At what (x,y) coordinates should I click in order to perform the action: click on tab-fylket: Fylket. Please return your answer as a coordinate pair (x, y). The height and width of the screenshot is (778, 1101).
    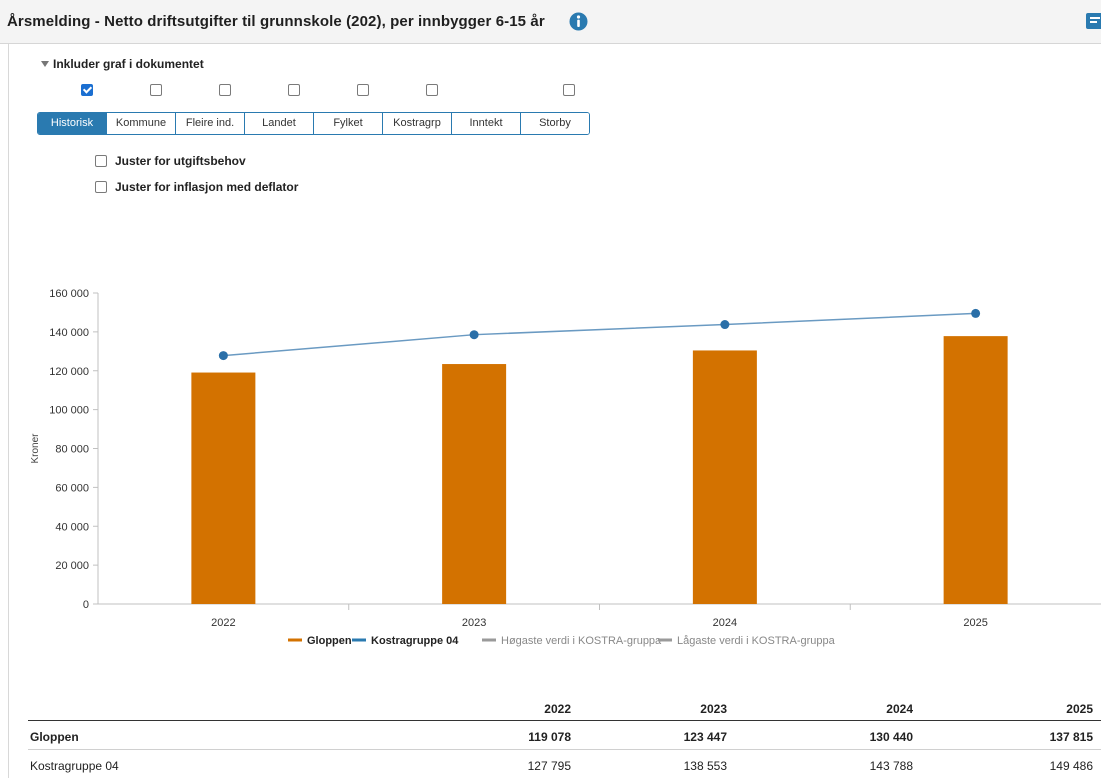
    Looking at the image, I should click on (348, 123).